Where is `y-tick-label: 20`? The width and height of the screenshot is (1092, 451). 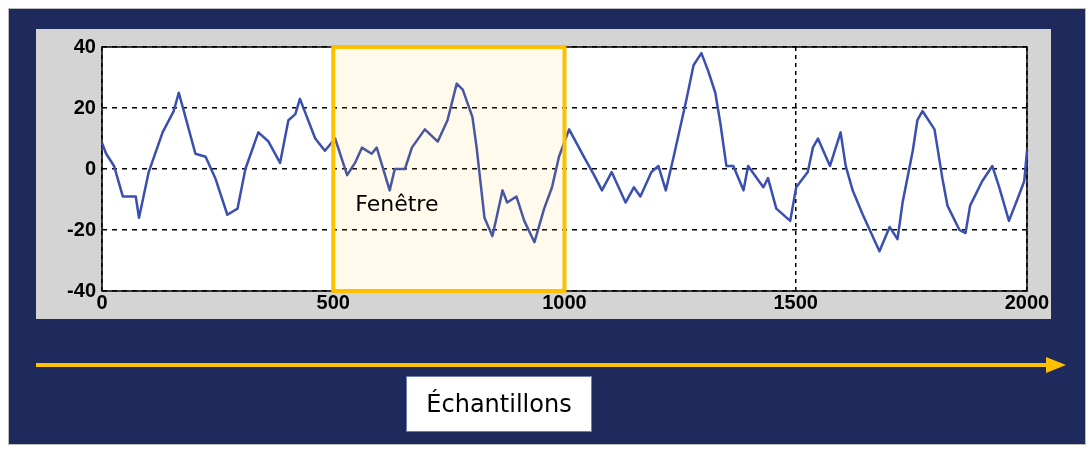
y-tick-label: 20 is located at coordinates (84, 106).